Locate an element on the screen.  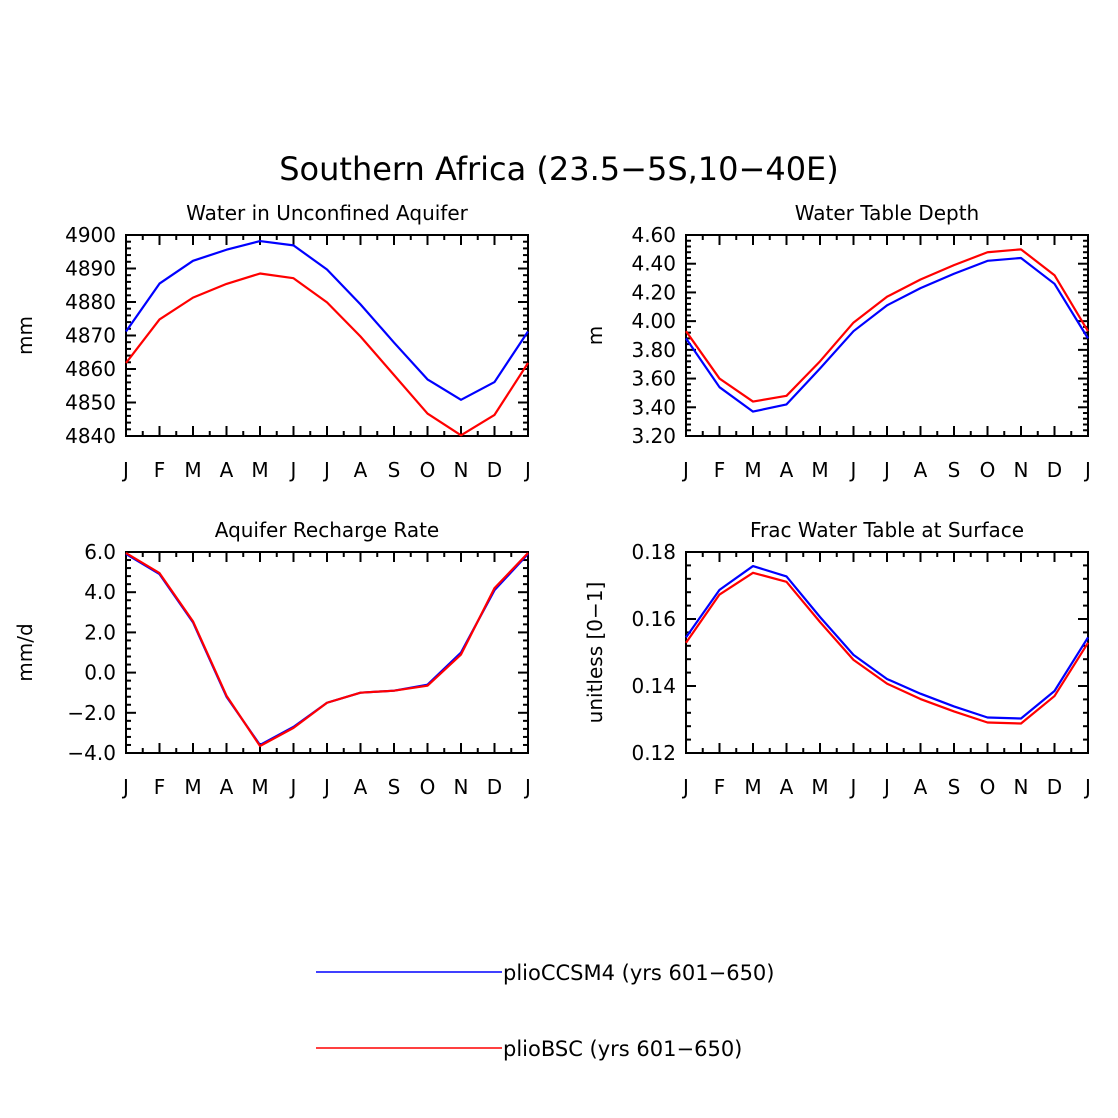
panel-title: Frac Water Table at Surface is located at coordinates (887, 530).